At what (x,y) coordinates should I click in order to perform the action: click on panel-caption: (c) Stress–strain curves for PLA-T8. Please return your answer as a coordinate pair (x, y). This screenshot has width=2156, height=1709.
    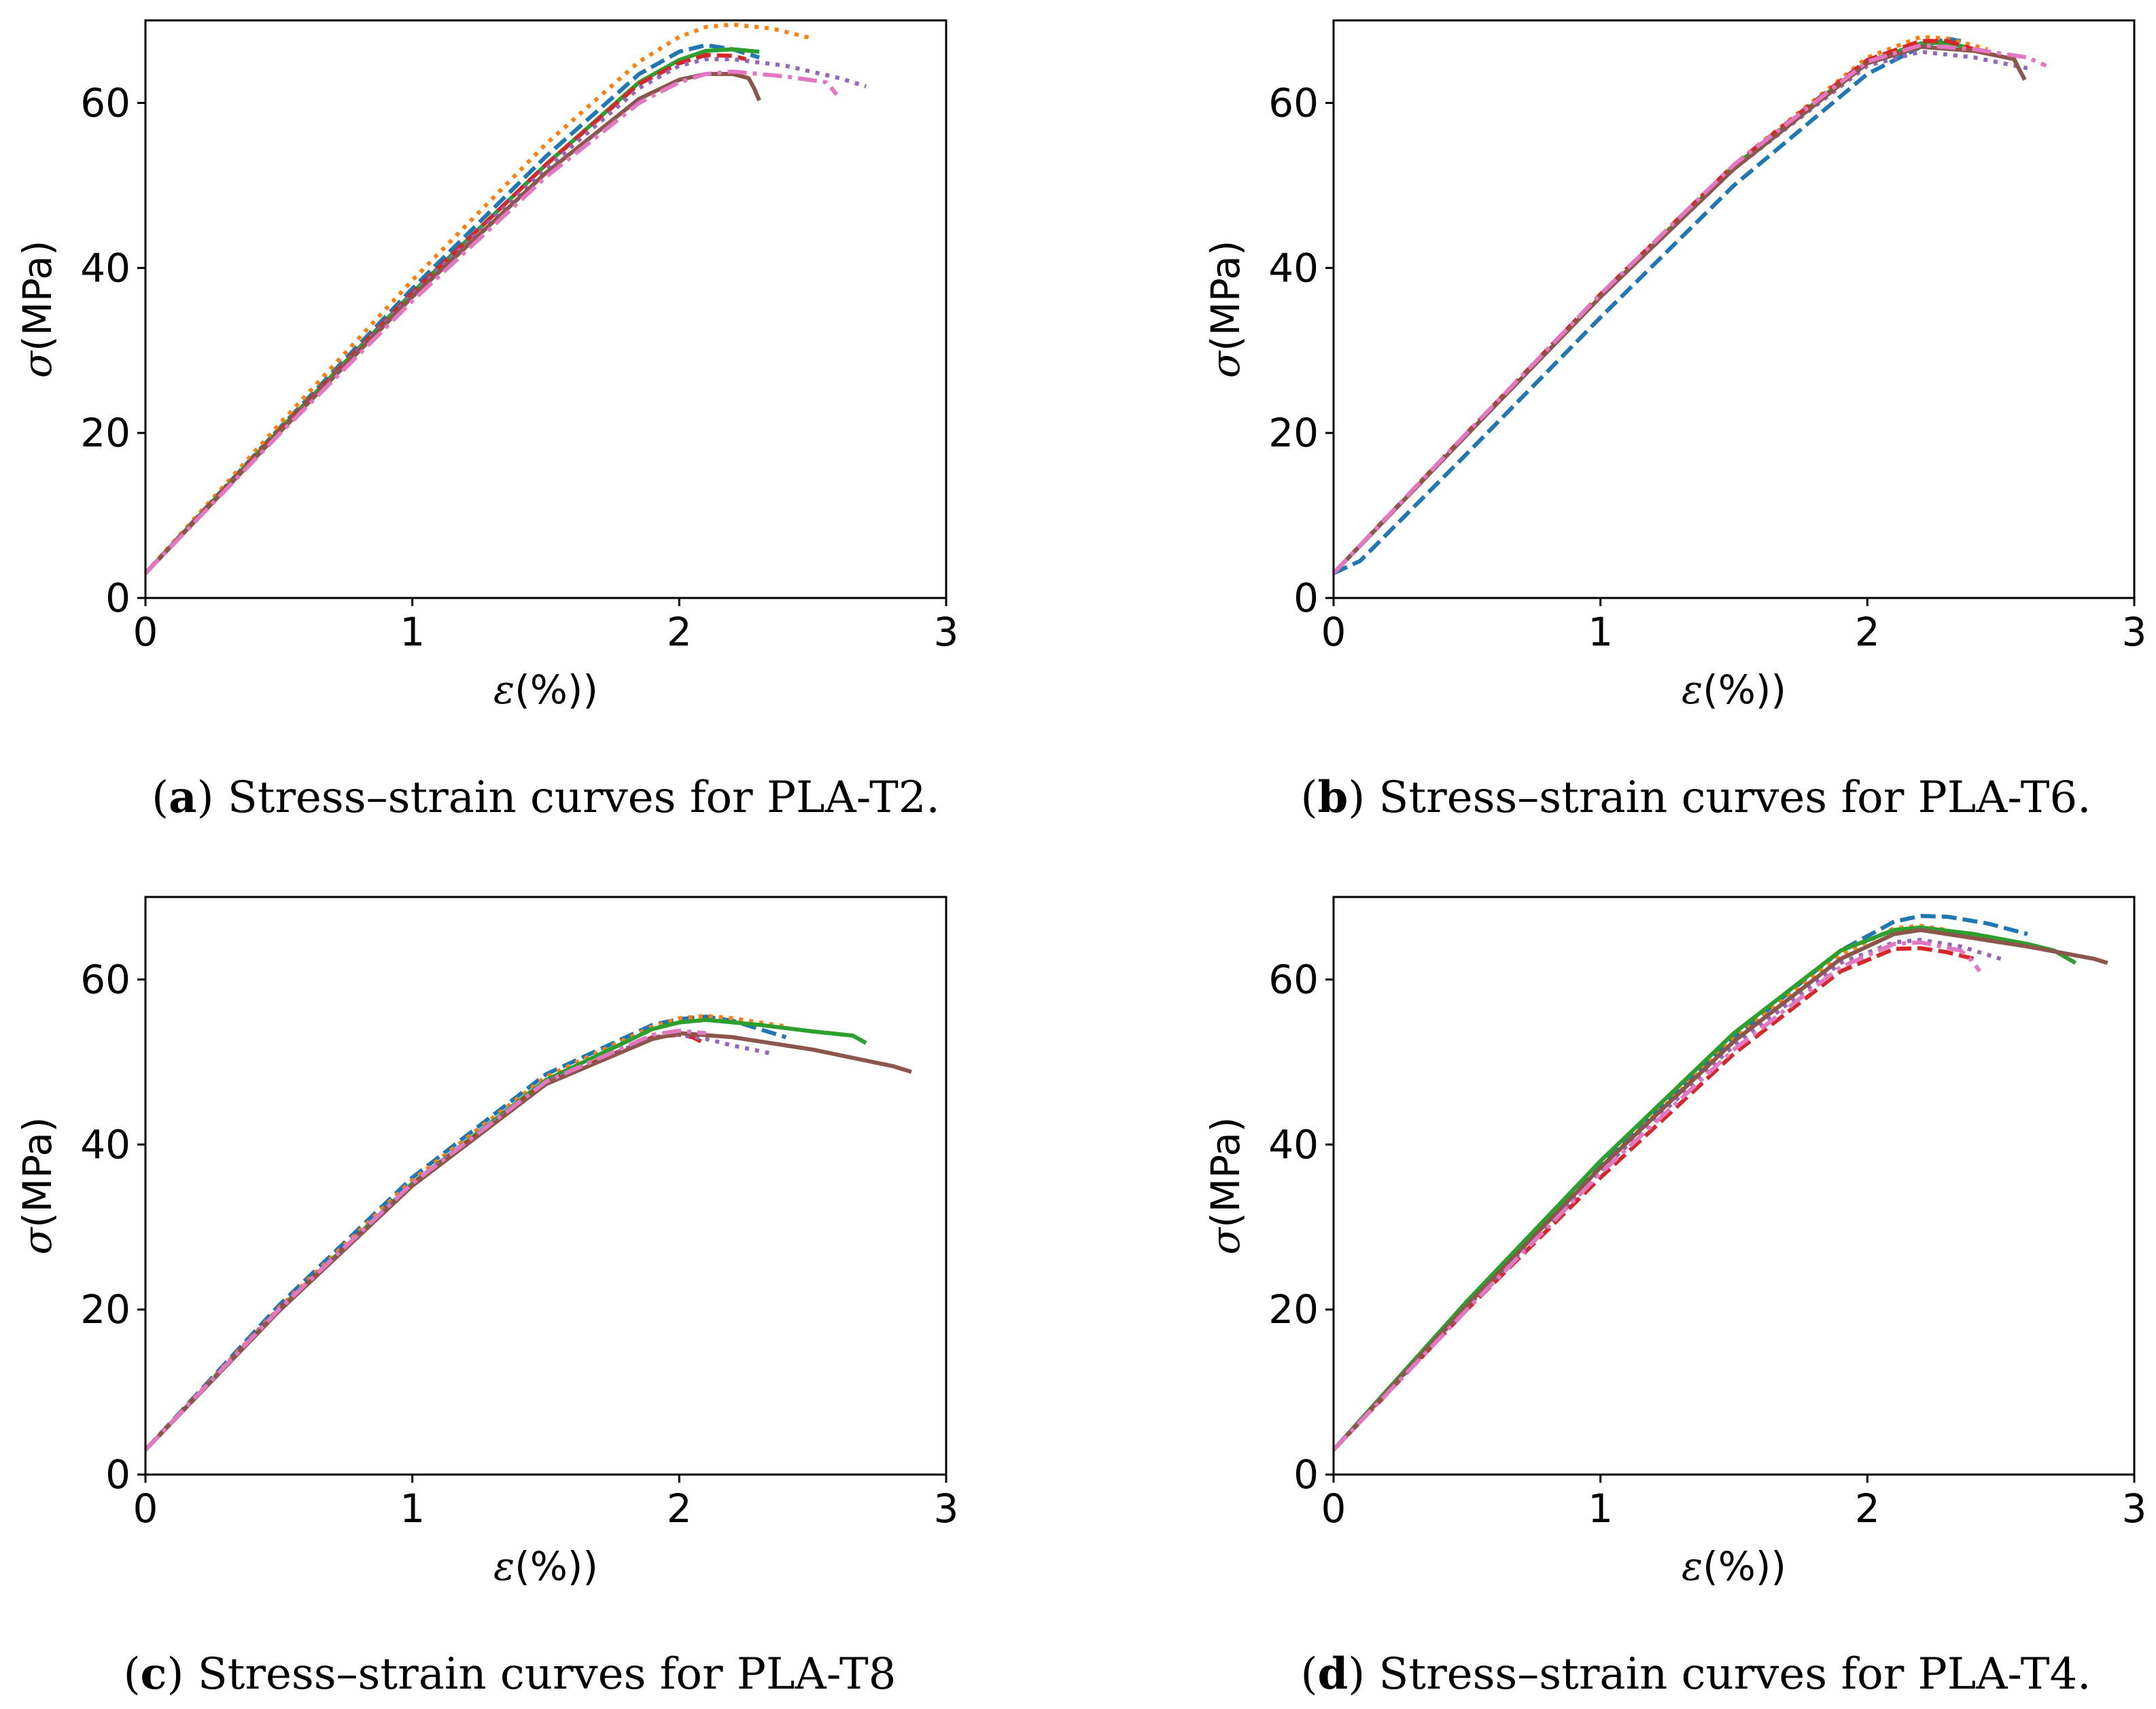
    Looking at the image, I should click on (510, 1674).